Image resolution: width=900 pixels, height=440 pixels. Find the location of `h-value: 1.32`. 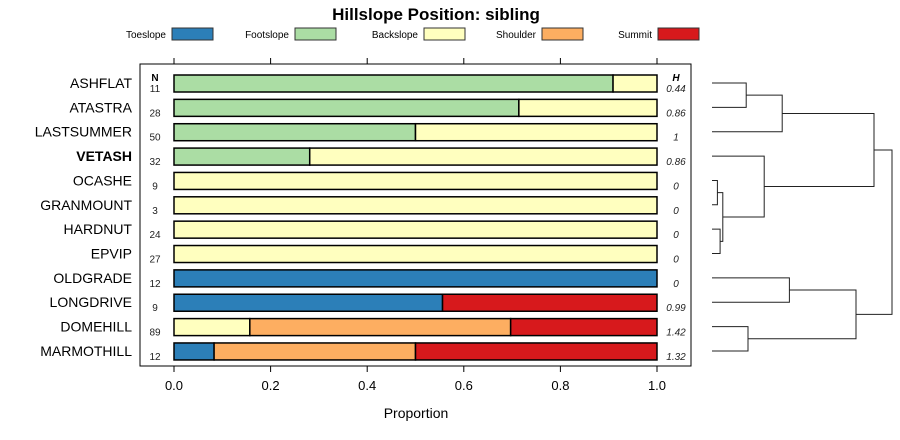

h-value: 1.32 is located at coordinates (676, 357).